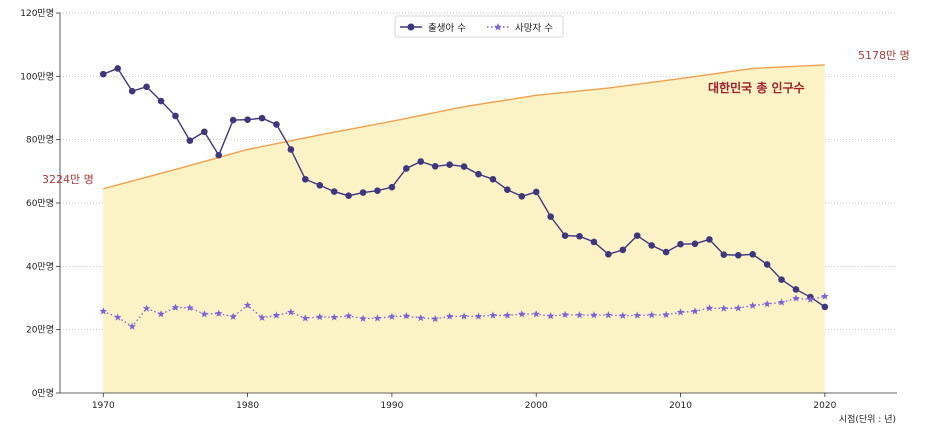  I want to click on legend-births-marker, so click(411, 27).